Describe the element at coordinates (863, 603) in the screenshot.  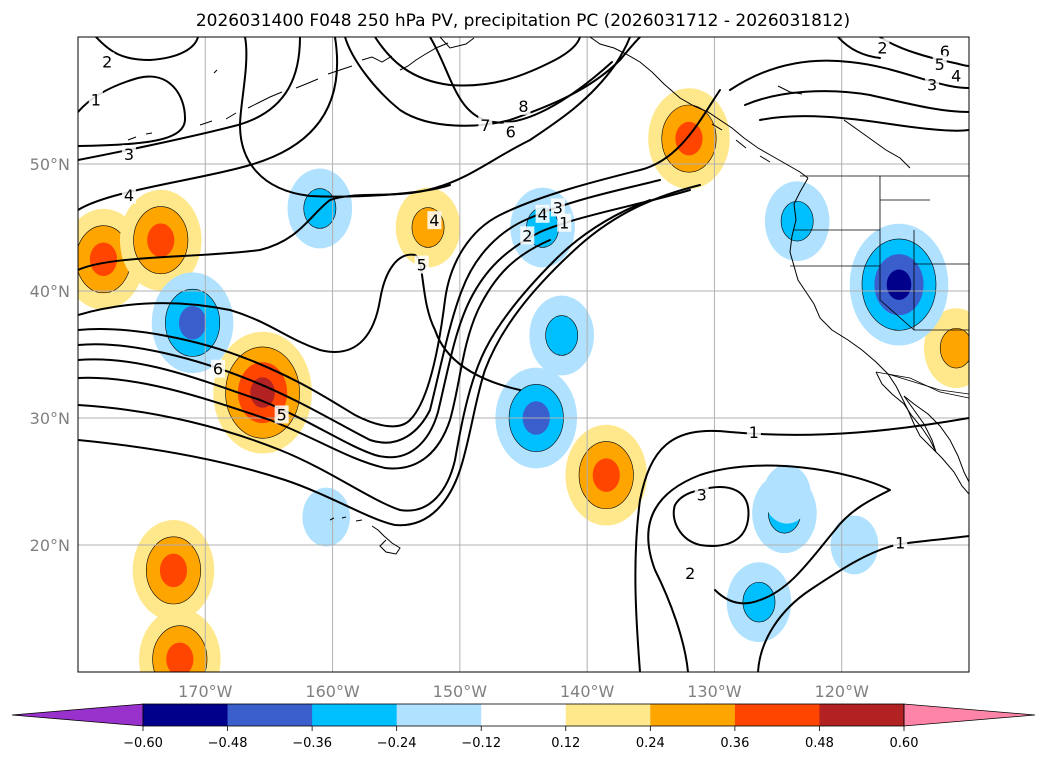
I see `pv-contour-1-southeast` at that location.